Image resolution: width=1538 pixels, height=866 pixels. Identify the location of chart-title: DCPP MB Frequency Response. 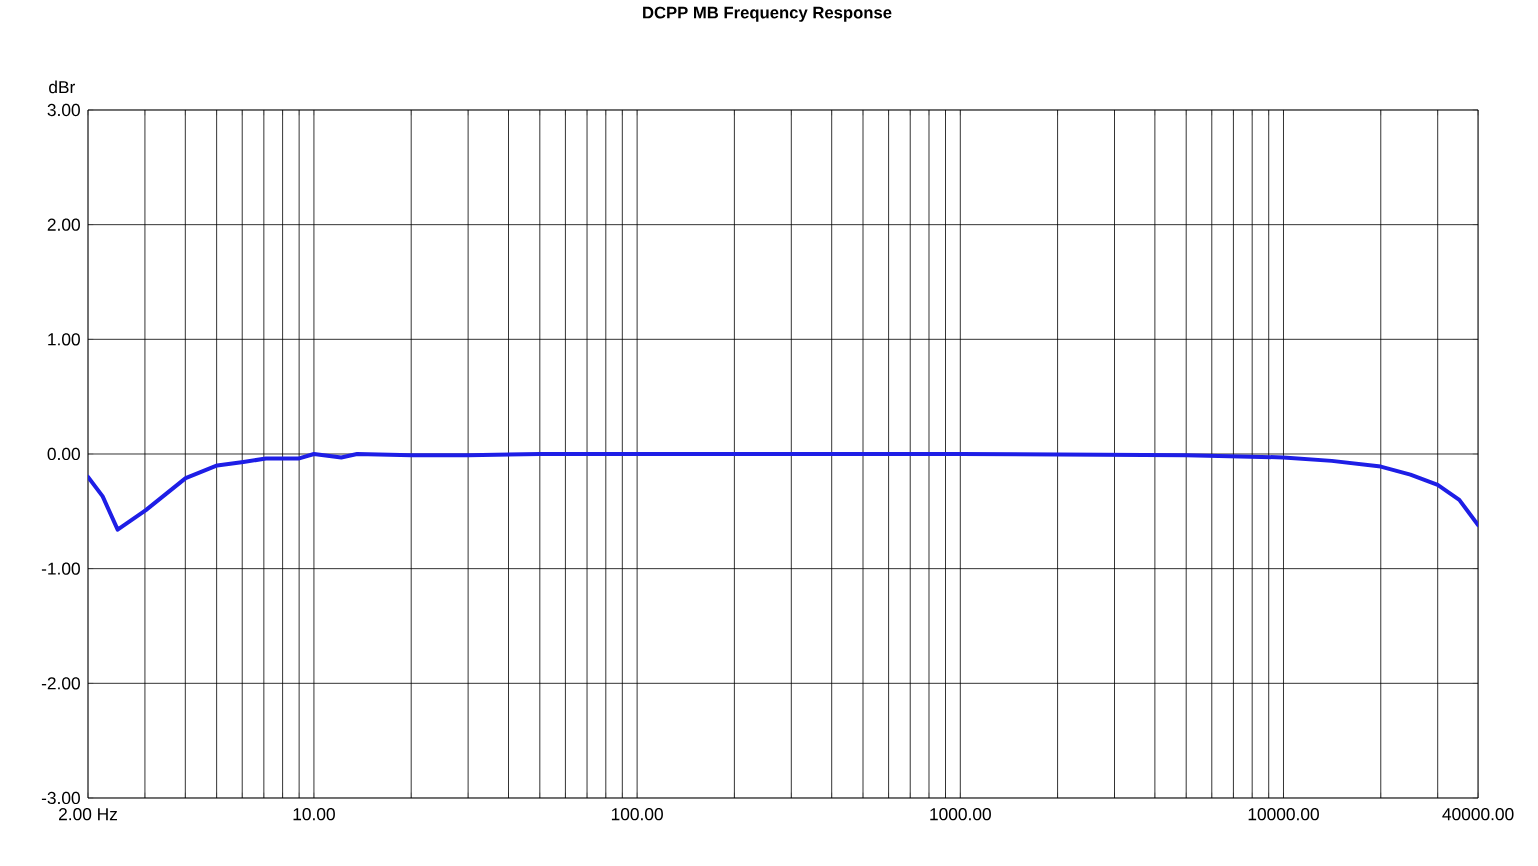
(767, 14).